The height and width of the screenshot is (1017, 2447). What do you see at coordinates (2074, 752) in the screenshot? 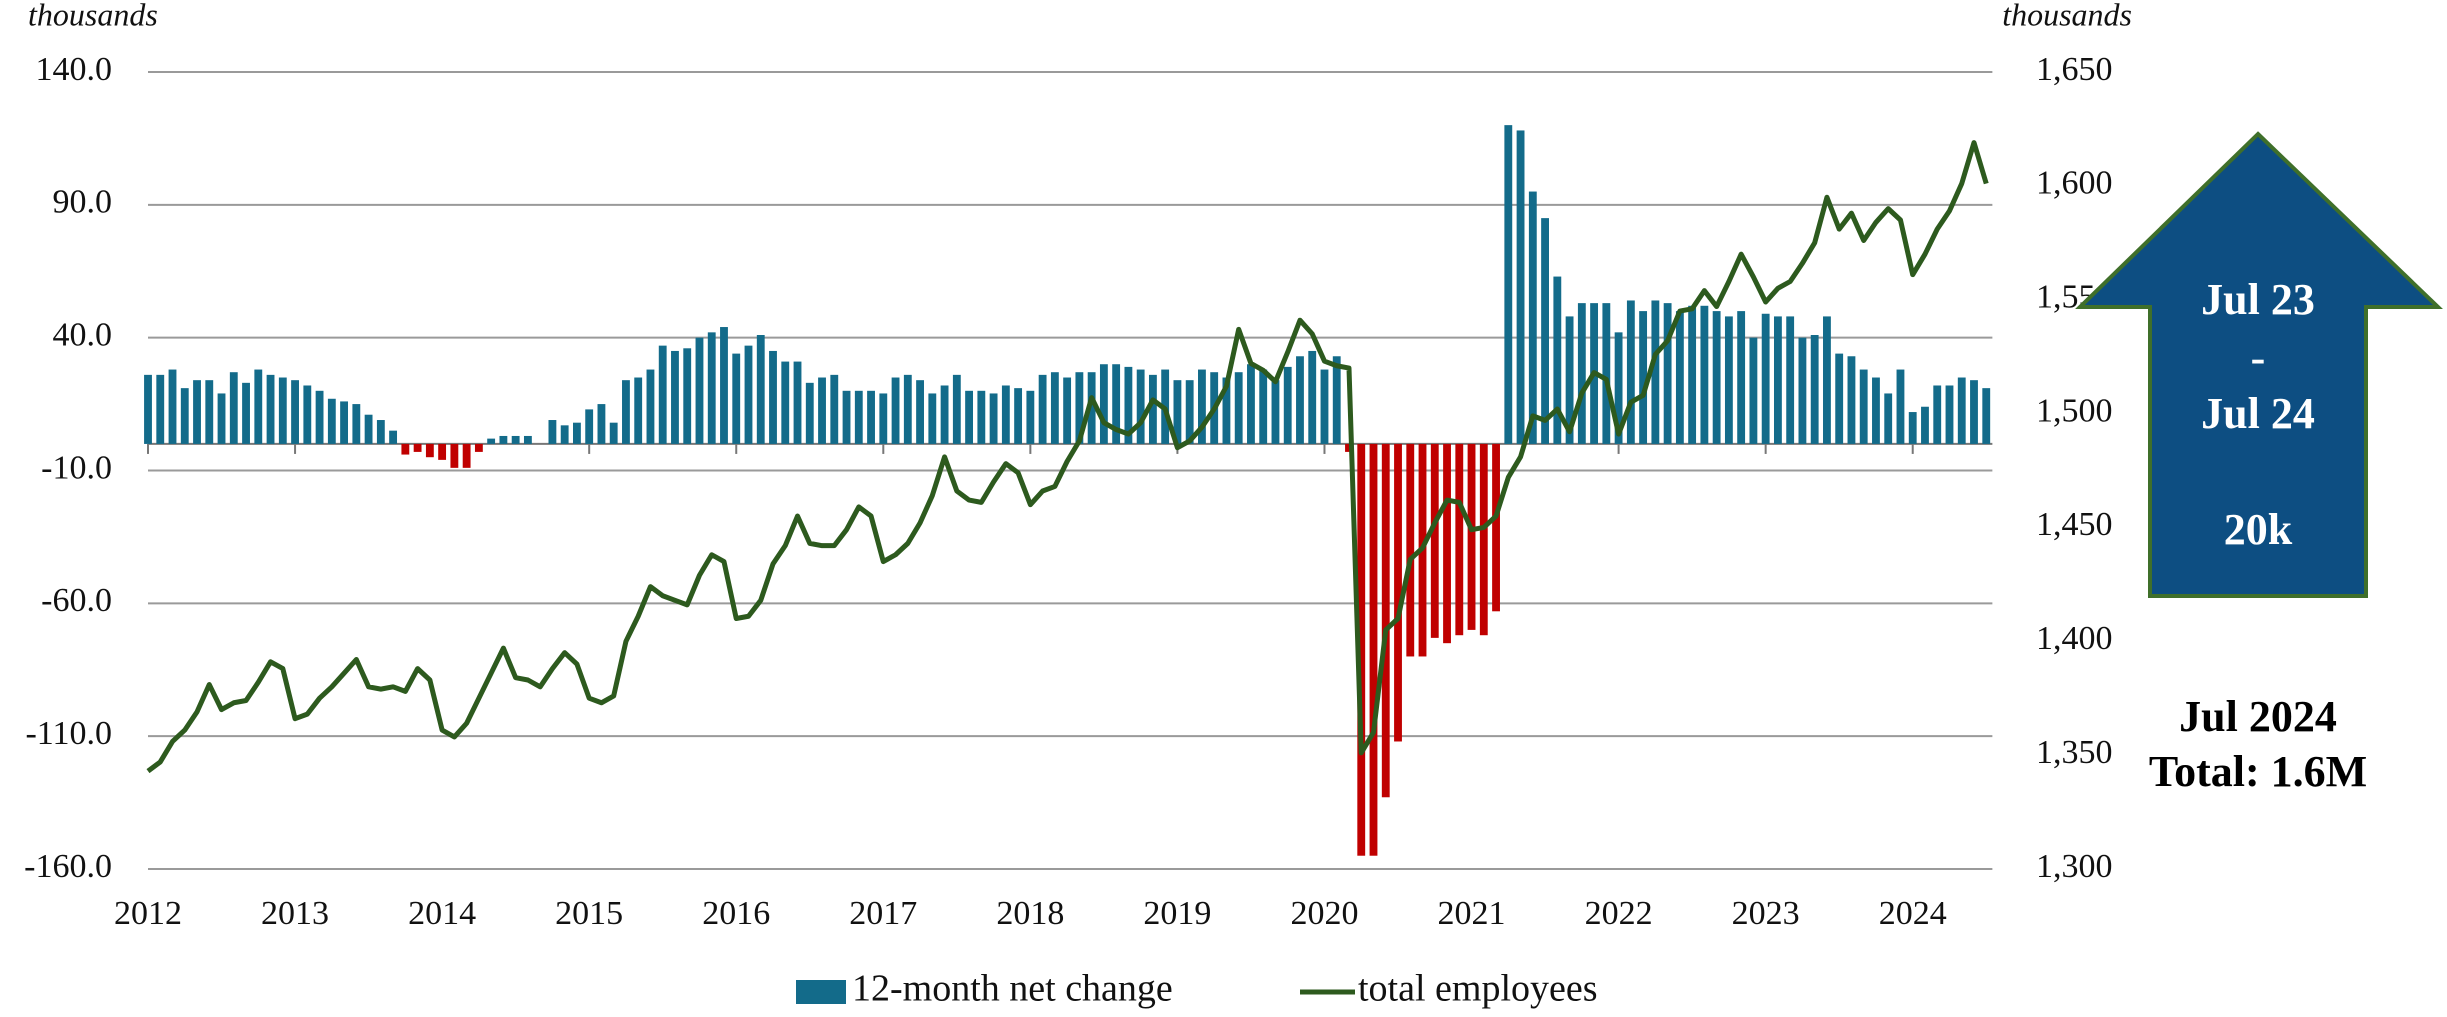
I see `y2-tick-label: 1,350` at bounding box center [2074, 752].